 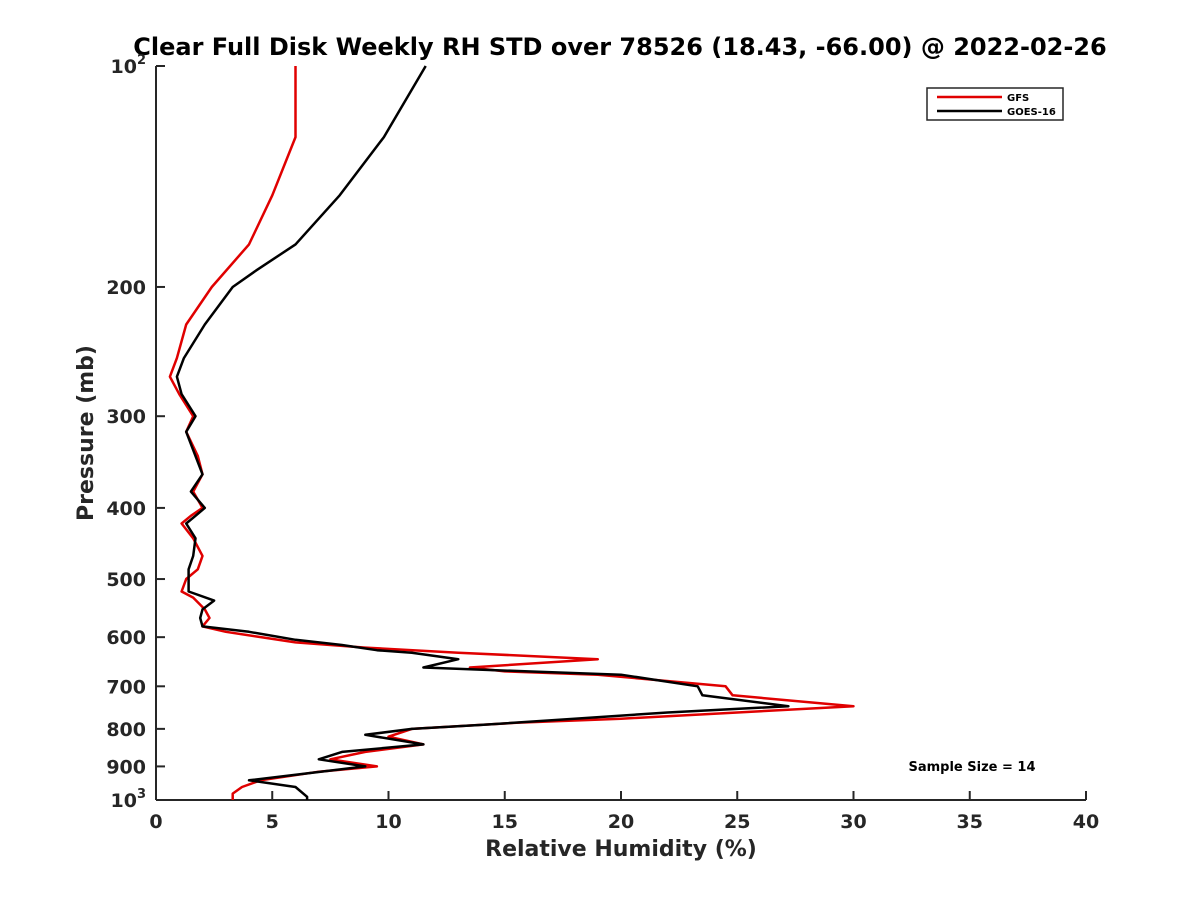 I want to click on y-tick-label: 500, so click(x=126, y=580).